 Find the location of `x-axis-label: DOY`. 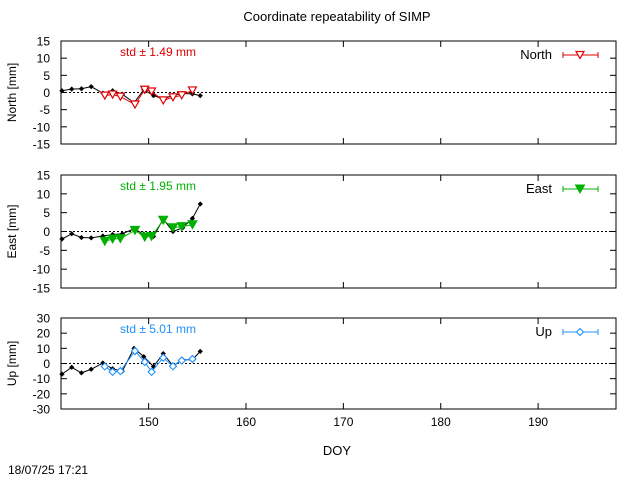

x-axis-label: DOY is located at coordinates (337, 450).